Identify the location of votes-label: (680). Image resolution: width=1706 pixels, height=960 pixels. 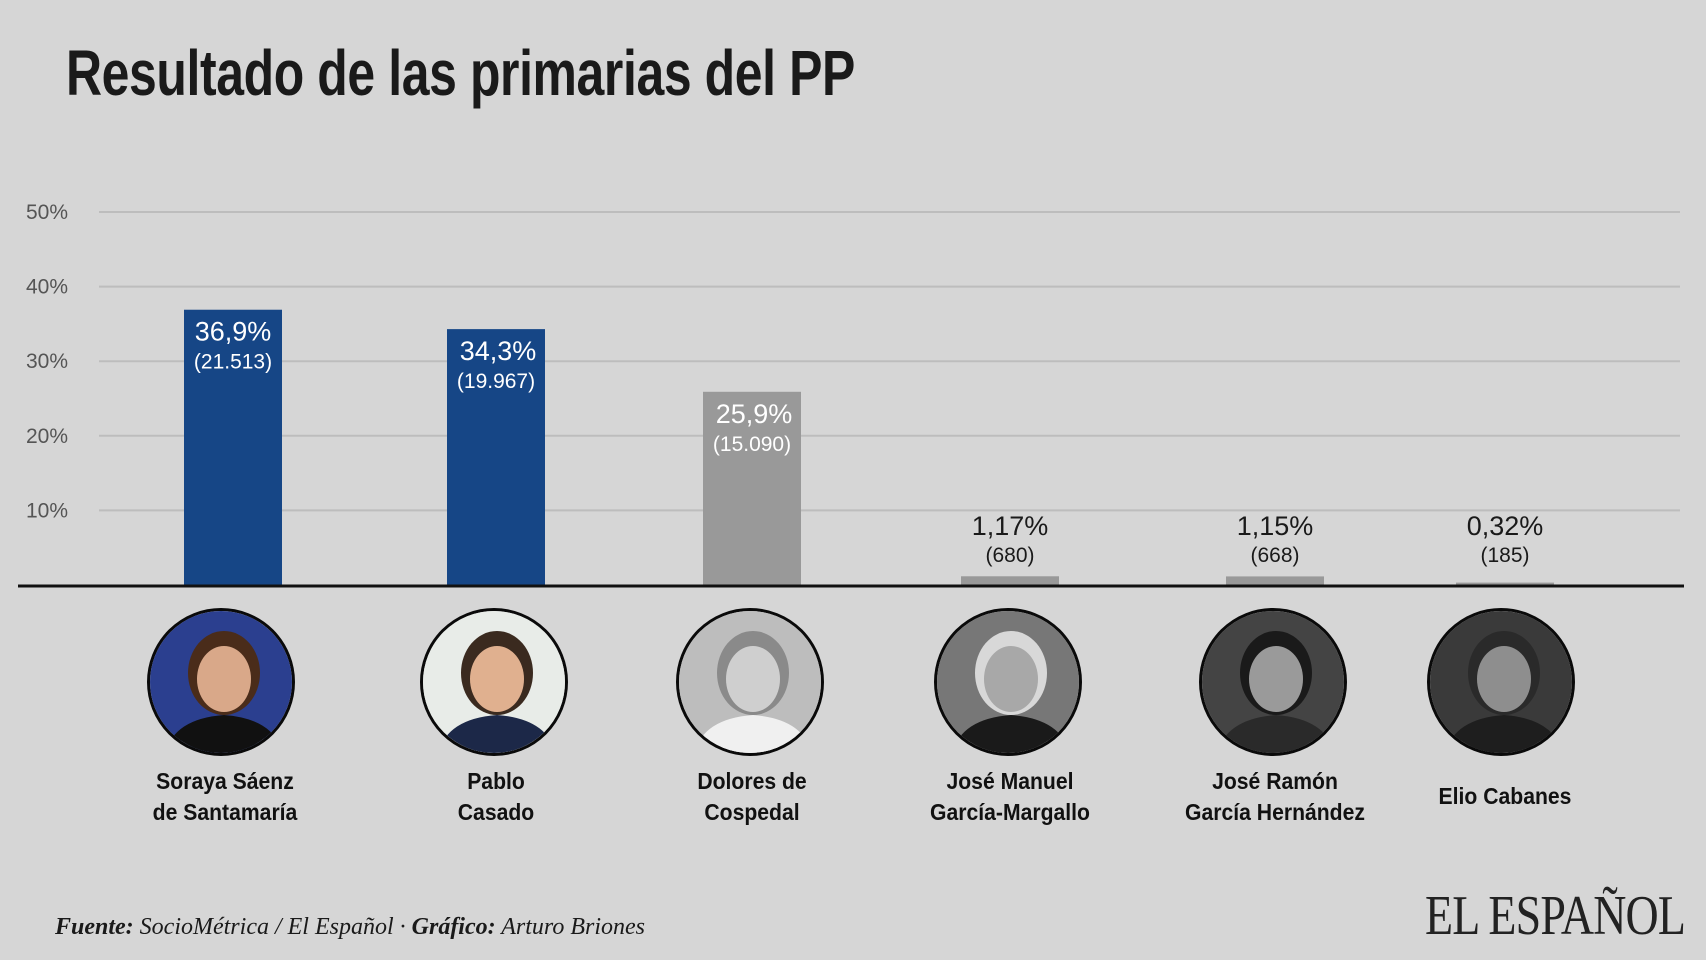
(1009, 555).